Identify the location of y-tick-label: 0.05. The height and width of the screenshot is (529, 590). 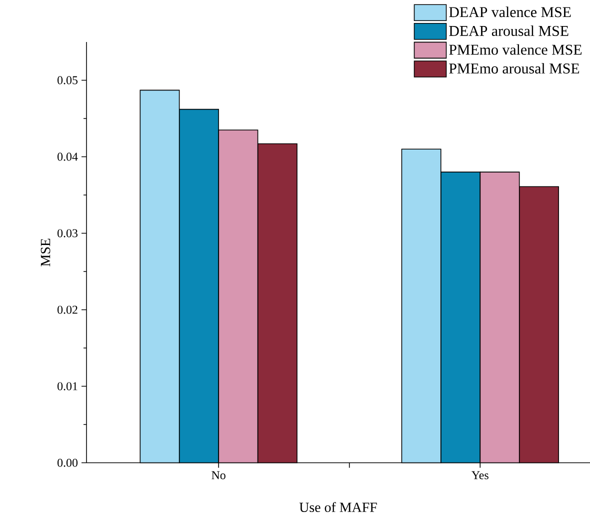
(68, 80).